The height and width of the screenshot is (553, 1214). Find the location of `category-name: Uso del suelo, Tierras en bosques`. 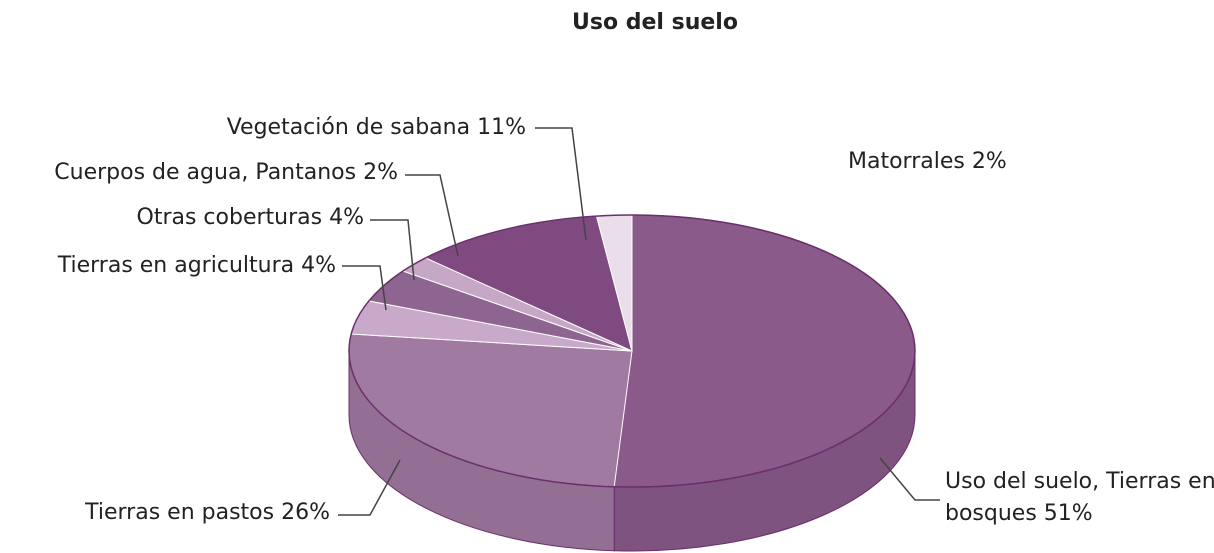

category-name: Uso del suelo, Tierras en bosques is located at coordinates (1079, 497).